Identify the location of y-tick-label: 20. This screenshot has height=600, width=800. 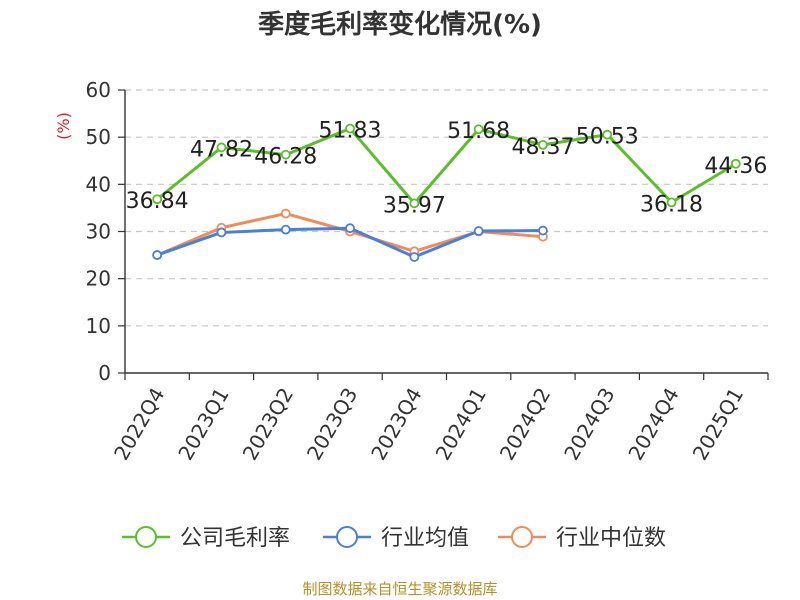
(98, 279).